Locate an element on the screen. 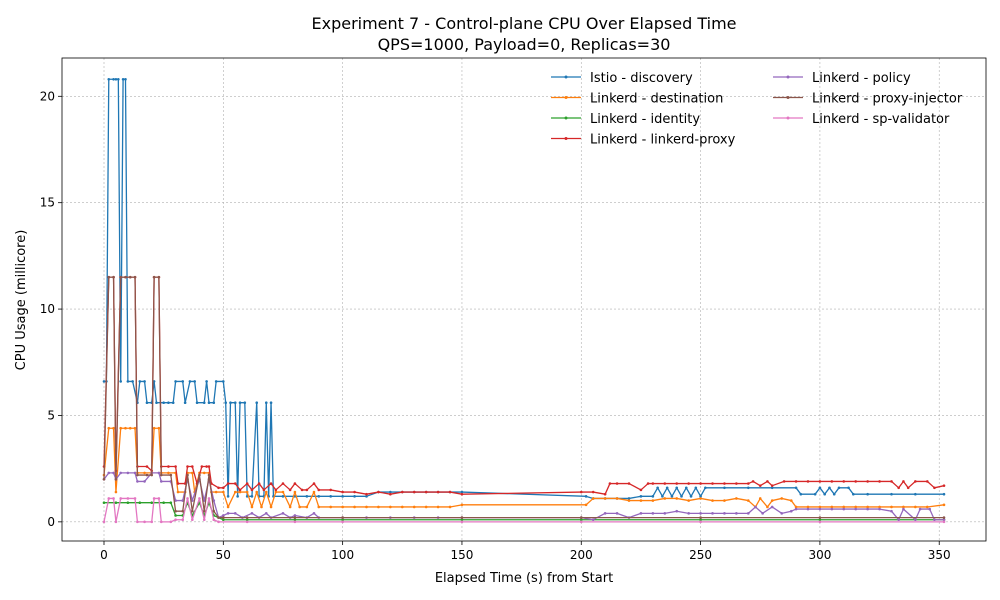 The width and height of the screenshot is (1000, 600). legend-label: Linkerd - policy is located at coordinates (861, 78).